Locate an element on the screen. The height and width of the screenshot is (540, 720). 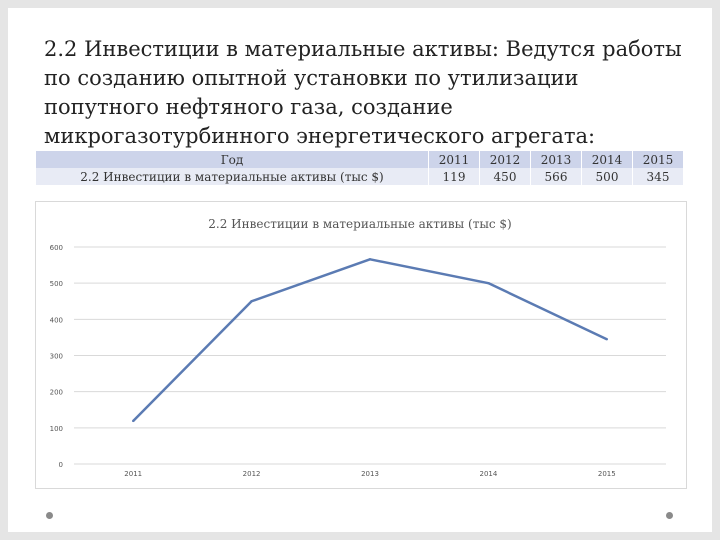
table-row-label: Год is located at coordinates (232, 159).